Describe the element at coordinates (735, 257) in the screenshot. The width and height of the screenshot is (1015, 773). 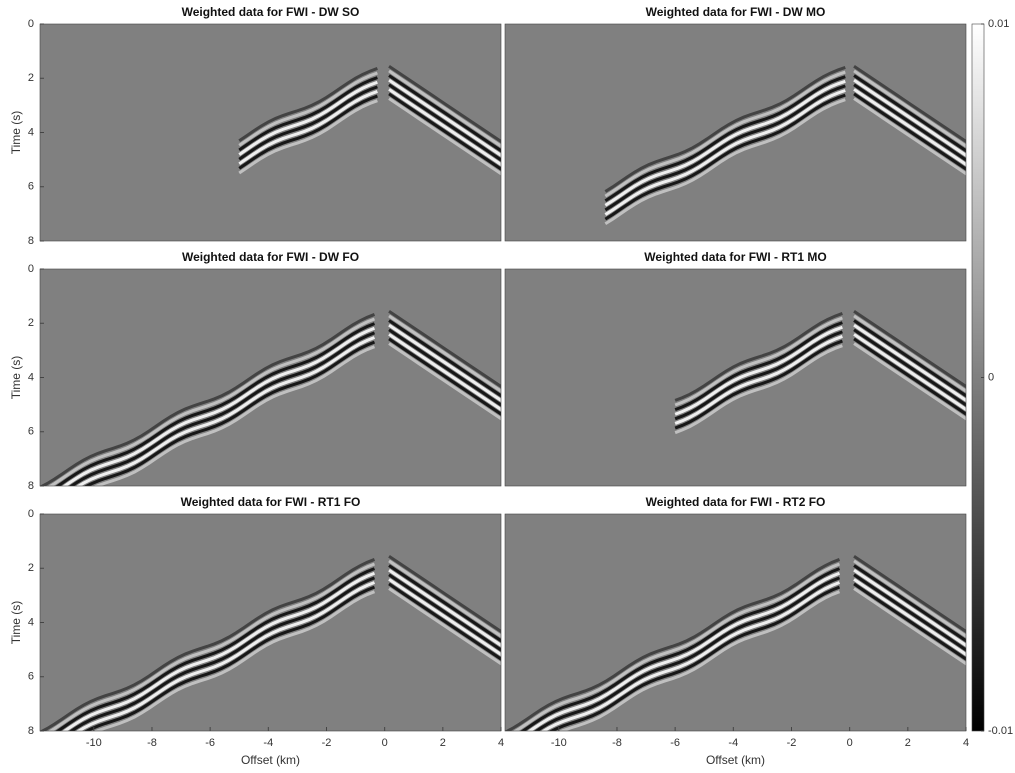
I see `panel-title: Weighted data for FWI - RT1 MO` at that location.